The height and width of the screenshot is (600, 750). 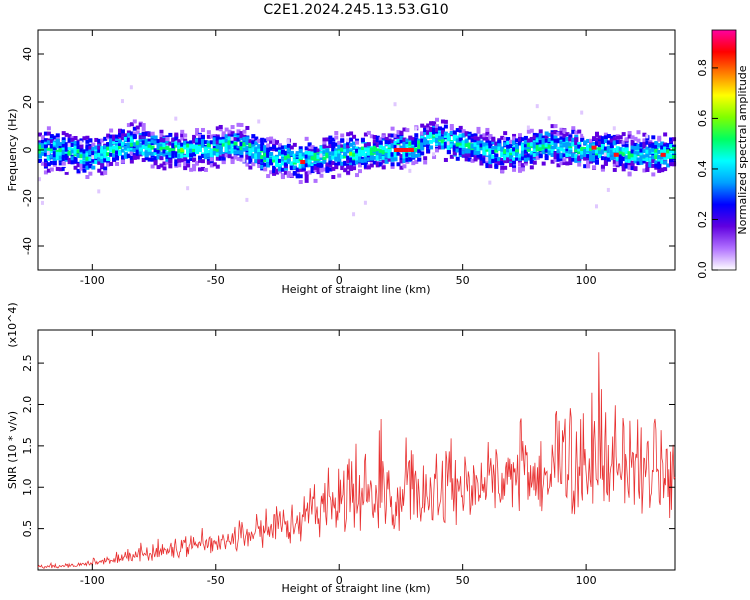 I want to click on snr-y-tick-label: 0.5, so click(x=27, y=529).